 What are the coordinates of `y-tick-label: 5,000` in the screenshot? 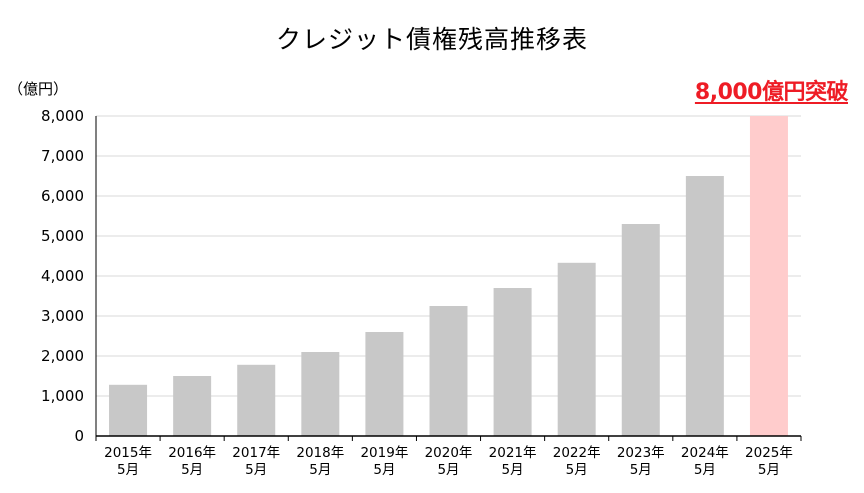 It's located at (62, 236).